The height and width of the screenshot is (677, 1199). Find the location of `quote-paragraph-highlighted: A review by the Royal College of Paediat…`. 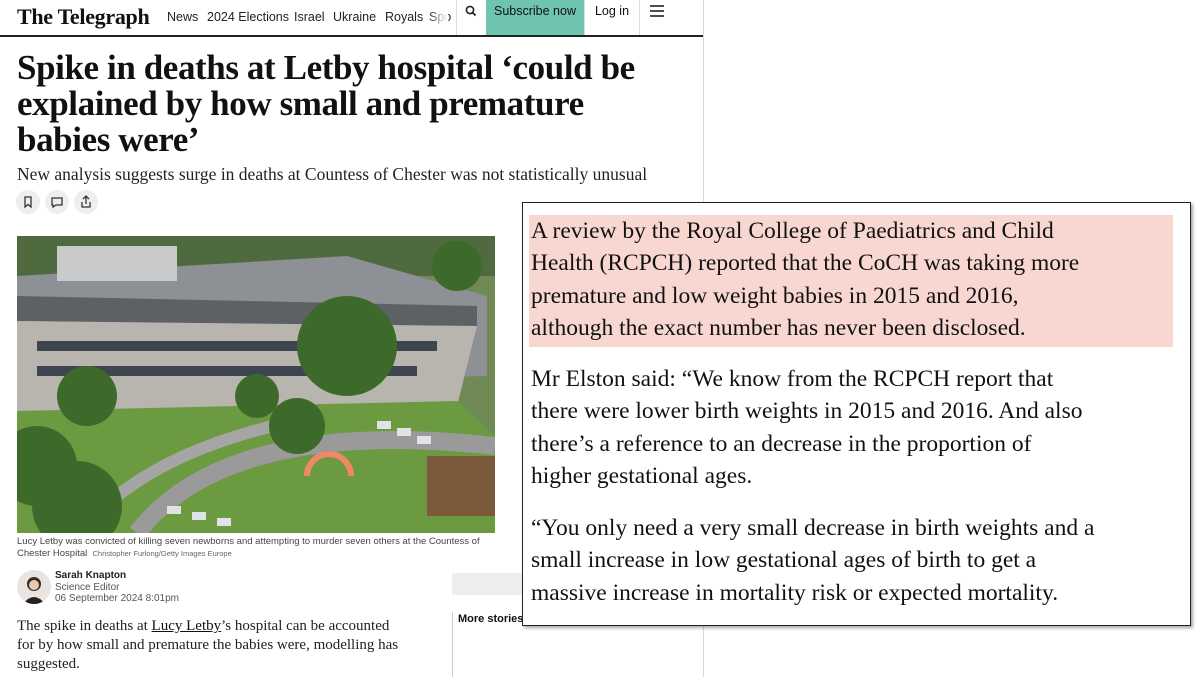

quote-paragraph-highlighted: A review by the Royal College of Paediat… is located at coordinates (851, 281).